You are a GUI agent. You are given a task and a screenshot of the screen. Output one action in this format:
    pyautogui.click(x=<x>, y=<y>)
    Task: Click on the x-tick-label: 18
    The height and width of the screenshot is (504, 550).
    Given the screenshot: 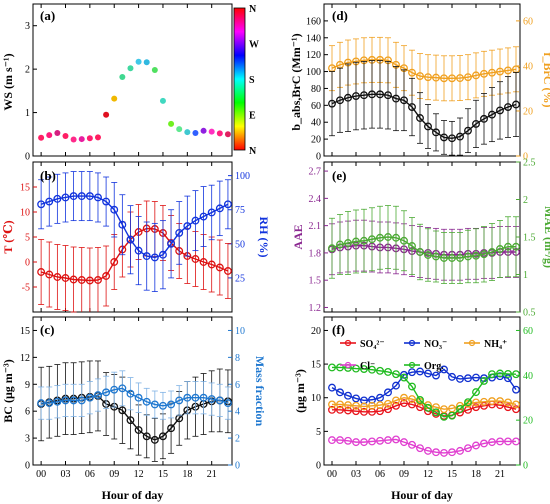 What is the action you would take?
    pyautogui.click(x=187, y=474)
    